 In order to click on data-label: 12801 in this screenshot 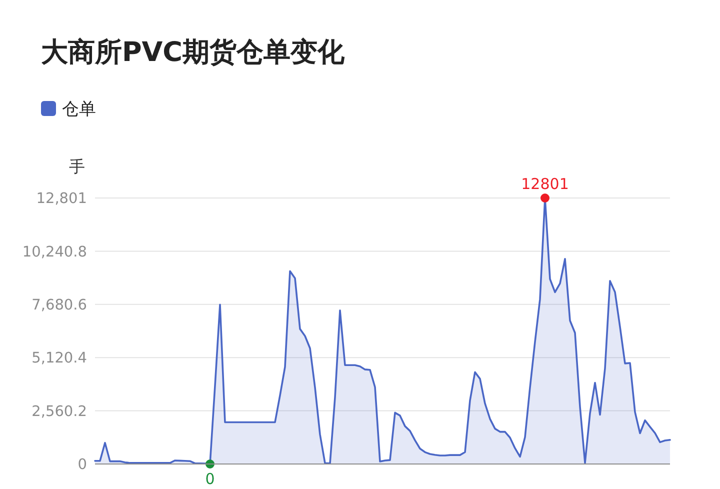, I will do `click(545, 184)`.